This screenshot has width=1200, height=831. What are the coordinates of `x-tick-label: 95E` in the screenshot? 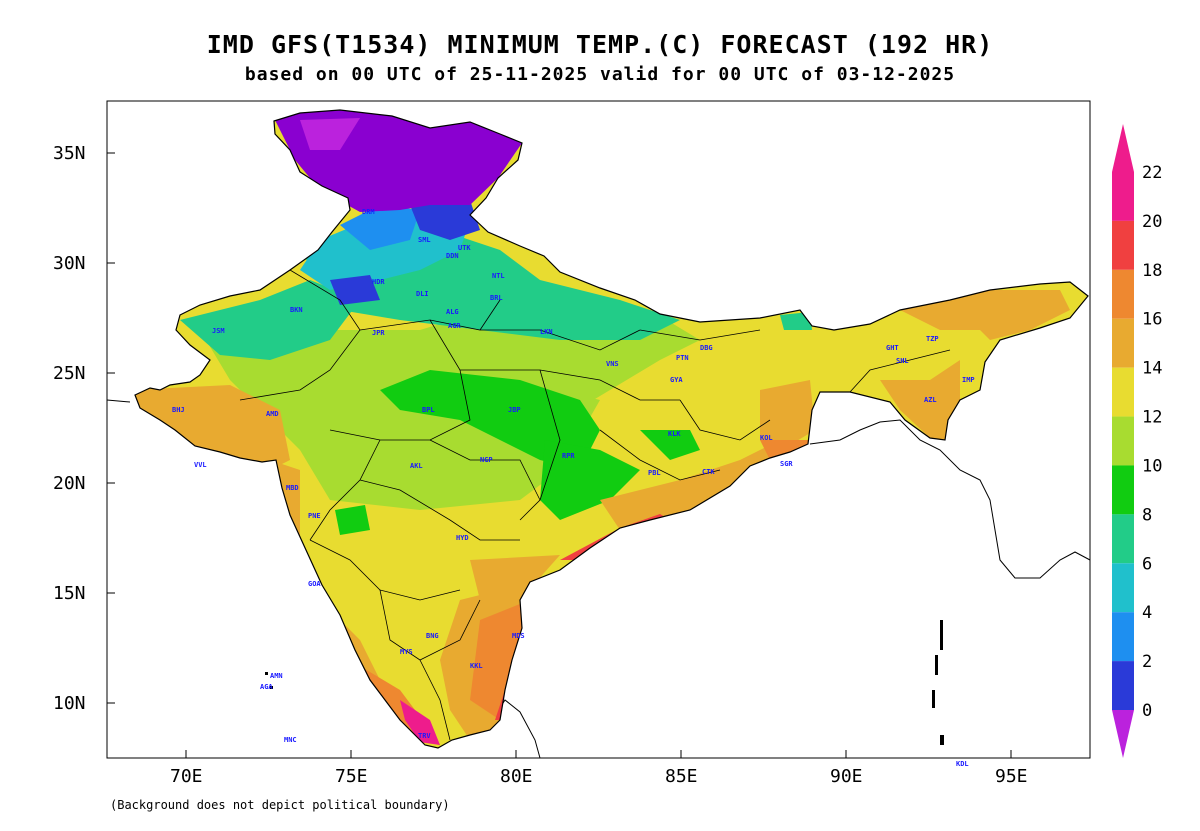 It's located at (1011, 776).